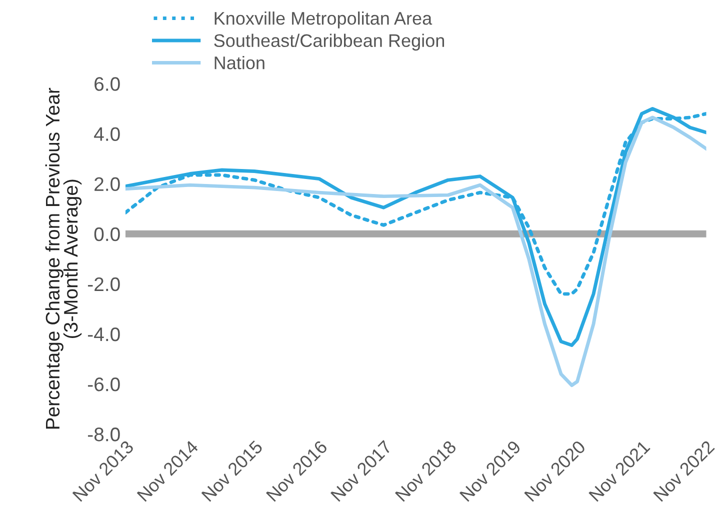 The height and width of the screenshot is (523, 717). Describe the element at coordinates (107, 234) in the screenshot. I see `y-tick-label: 0.0` at that location.